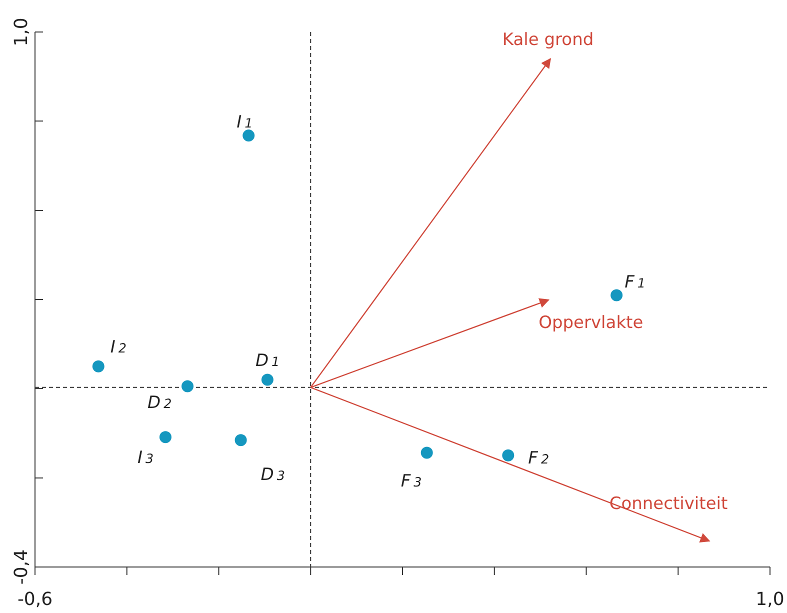 Image resolution: width=787 pixels, height=613 pixels. Describe the element at coordinates (21, 567) in the screenshot. I see `y-tick-label: -0,4` at that location.